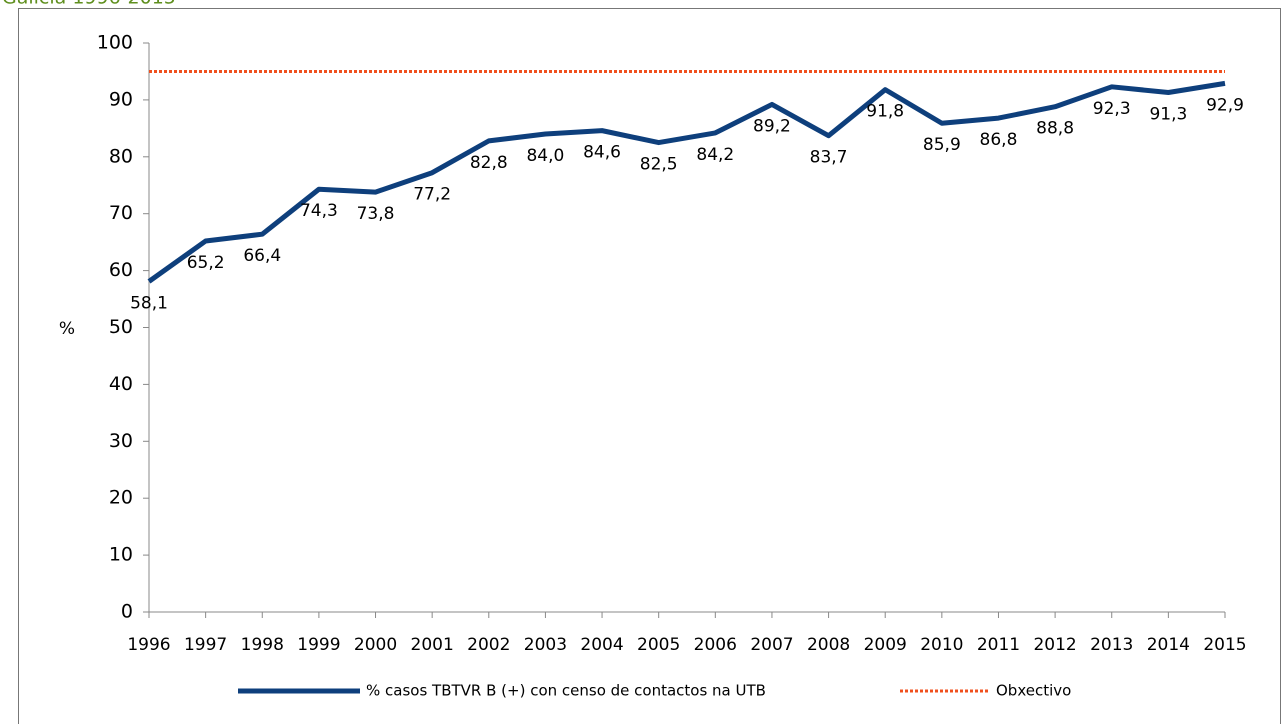 Image resolution: width=1281 pixels, height=724 pixels. Describe the element at coordinates (121, 99) in the screenshot. I see `y-tick-label: 90` at that location.